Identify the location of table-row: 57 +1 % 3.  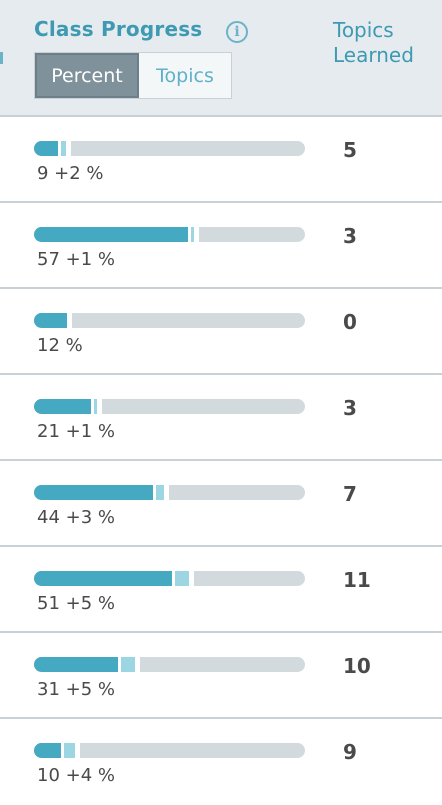
(221, 246).